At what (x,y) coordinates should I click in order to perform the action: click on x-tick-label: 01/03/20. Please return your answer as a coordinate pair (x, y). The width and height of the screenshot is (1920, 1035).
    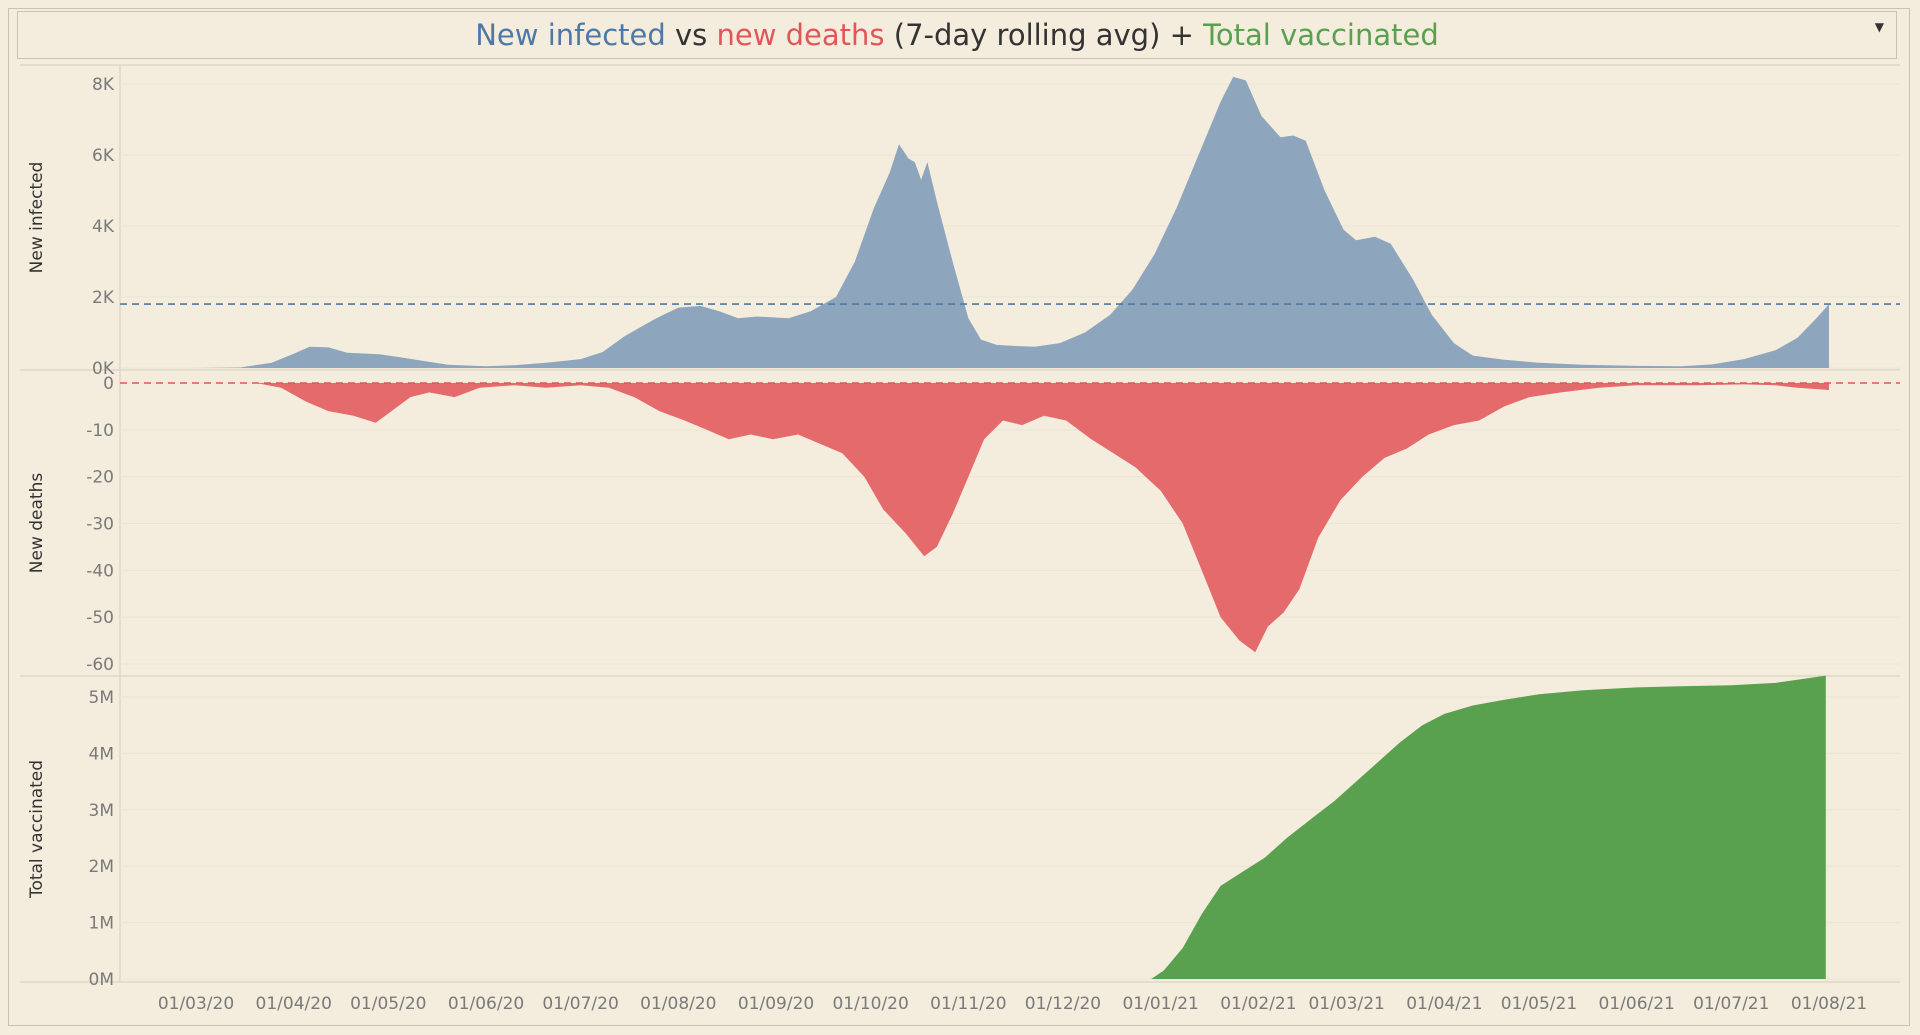
    Looking at the image, I should click on (196, 1004).